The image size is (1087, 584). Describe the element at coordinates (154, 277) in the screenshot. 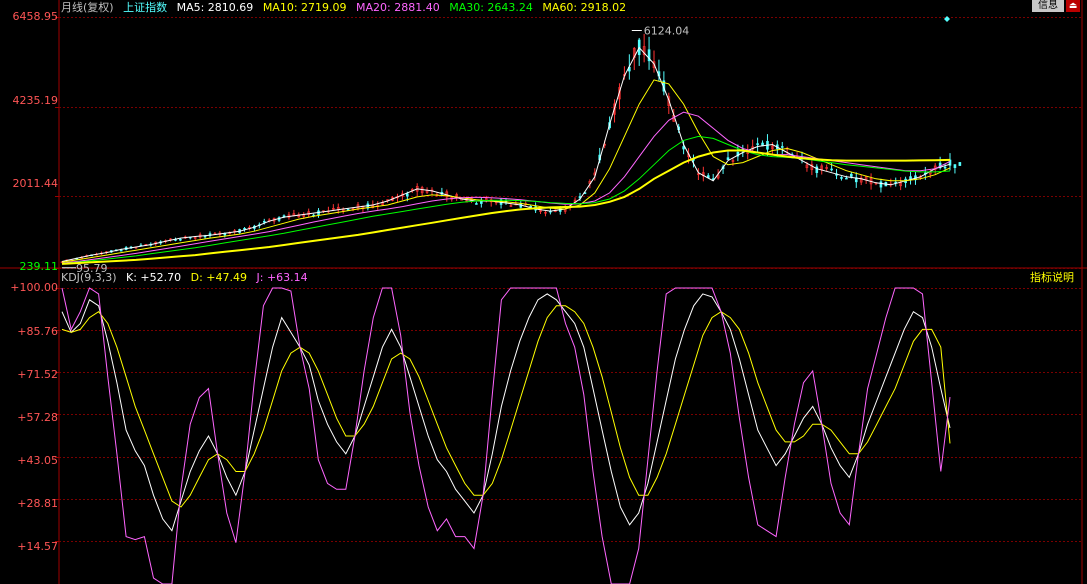

I see `kdj-k-value: K: +52.70` at that location.